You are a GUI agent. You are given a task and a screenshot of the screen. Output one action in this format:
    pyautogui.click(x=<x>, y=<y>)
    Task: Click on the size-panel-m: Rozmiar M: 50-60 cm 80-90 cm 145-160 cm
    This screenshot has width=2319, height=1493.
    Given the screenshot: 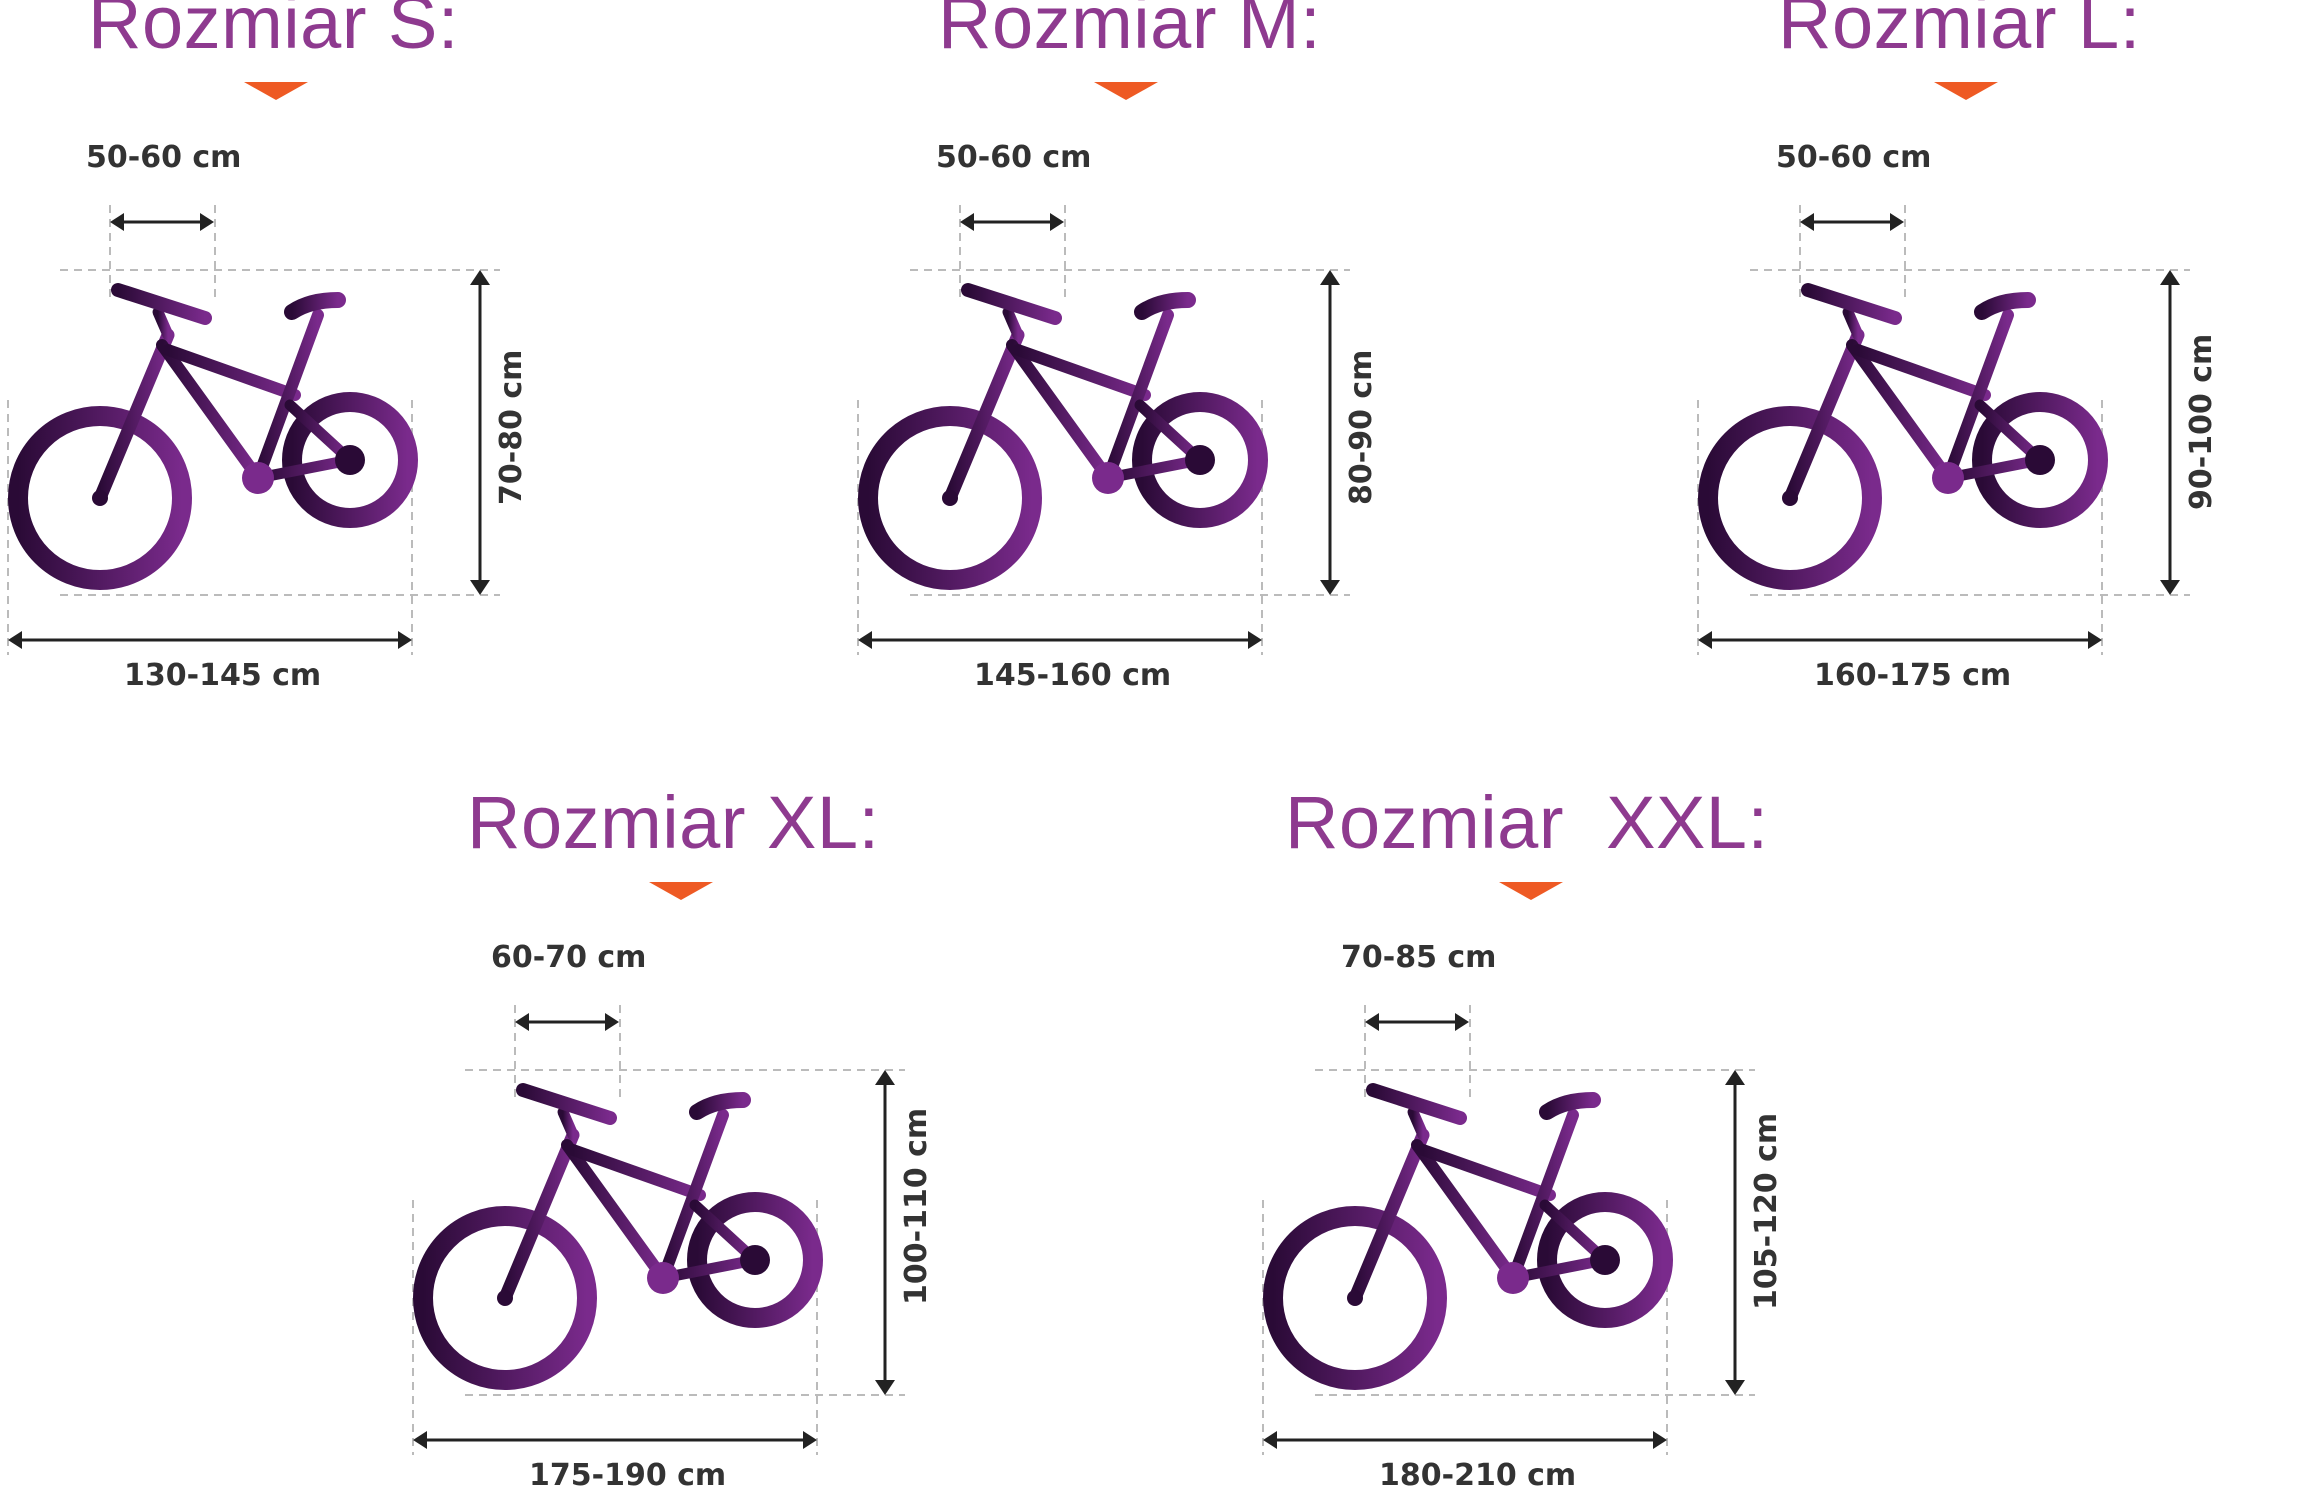 What is the action you would take?
    pyautogui.click(x=1160, y=346)
    